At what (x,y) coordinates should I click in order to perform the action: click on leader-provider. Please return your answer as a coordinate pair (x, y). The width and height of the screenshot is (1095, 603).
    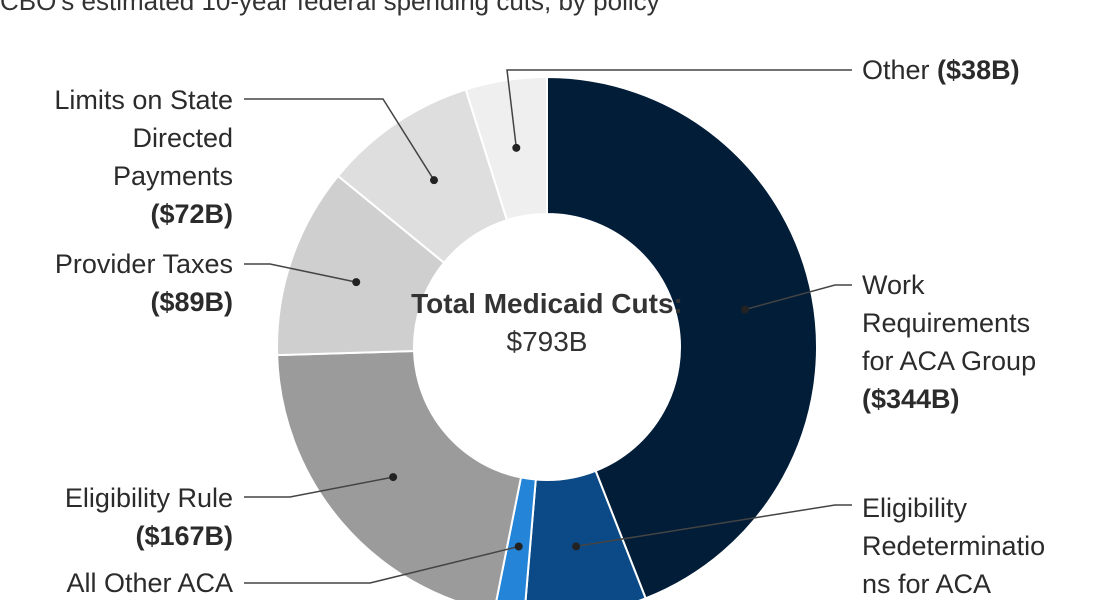
    Looking at the image, I should click on (300, 273).